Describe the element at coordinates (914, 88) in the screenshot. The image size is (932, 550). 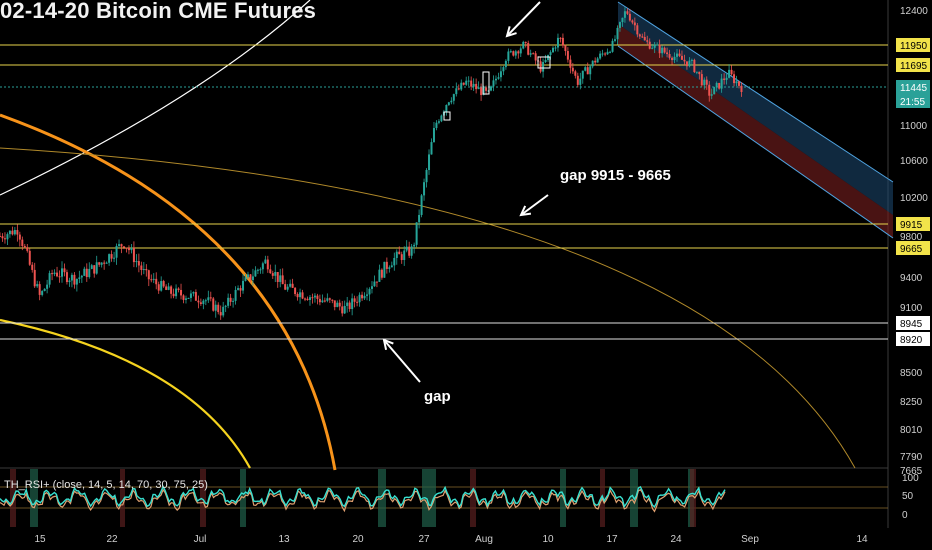
I see `price-label: 11445` at that location.